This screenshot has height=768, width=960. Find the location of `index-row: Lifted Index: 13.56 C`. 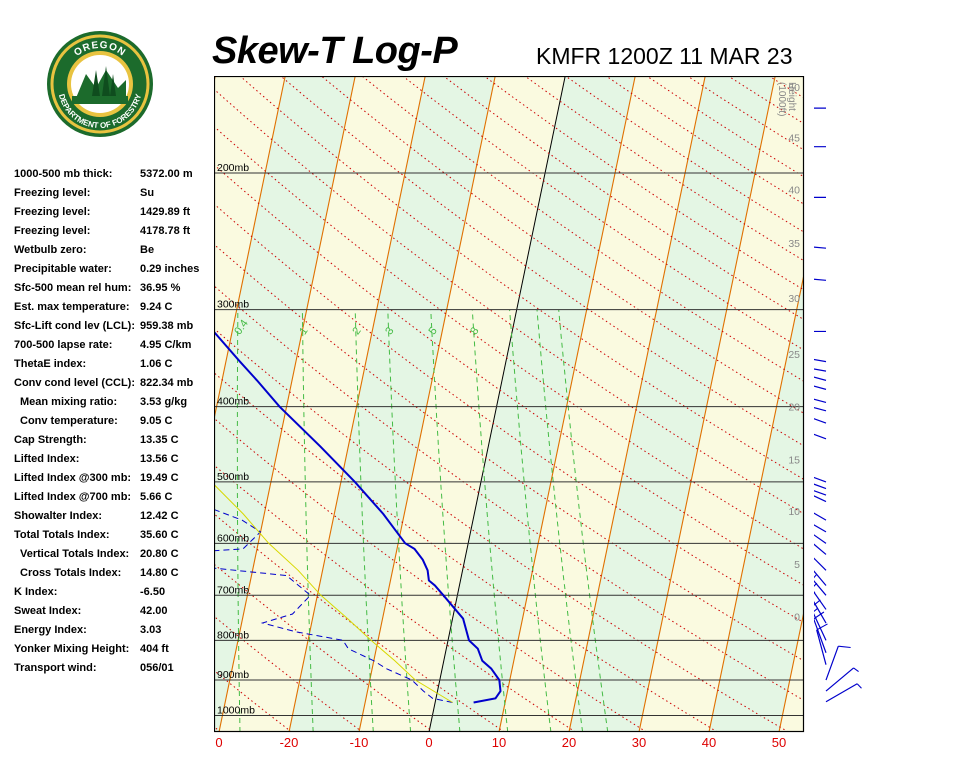

index-row: Lifted Index: 13.56 C is located at coordinates (114, 462).